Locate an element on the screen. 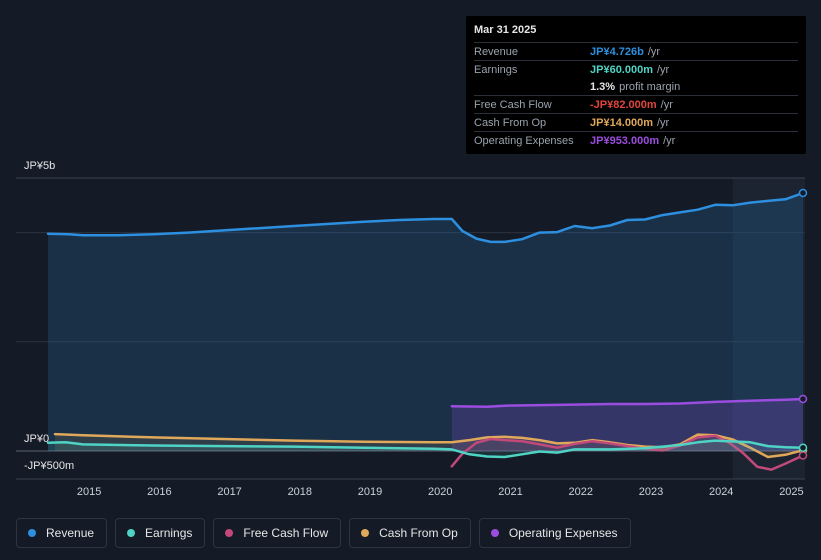 The width and height of the screenshot is (821, 560). x-tick-label: 2022 is located at coordinates (581, 492).